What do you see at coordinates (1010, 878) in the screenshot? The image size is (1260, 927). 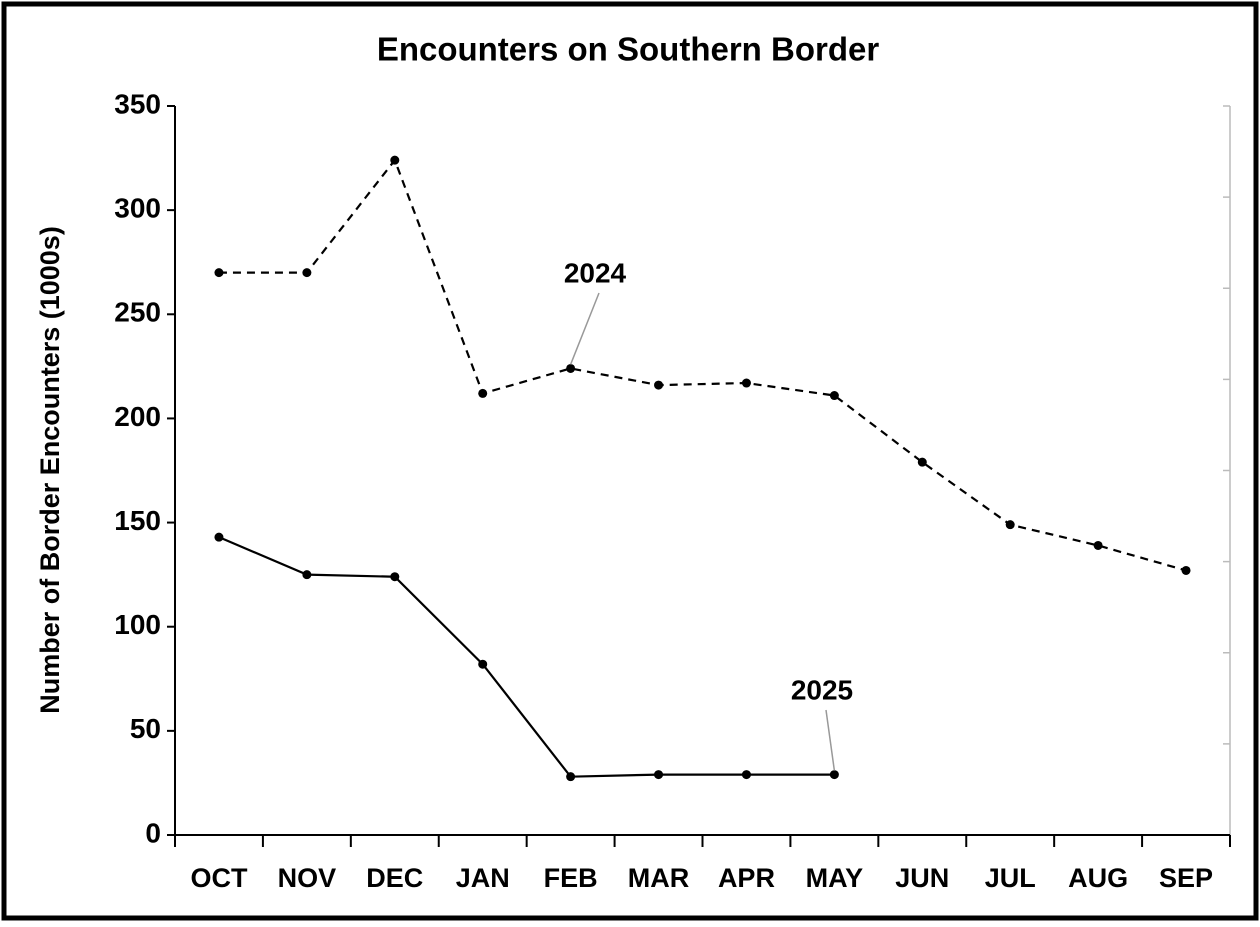 I see `x-tick-label: JUL` at bounding box center [1010, 878].